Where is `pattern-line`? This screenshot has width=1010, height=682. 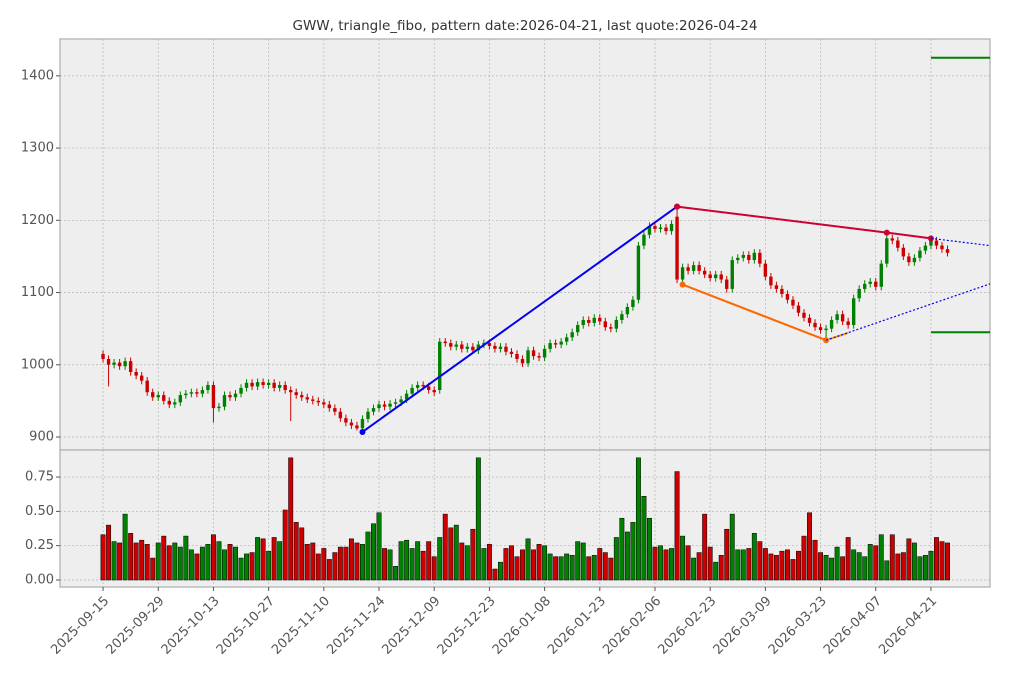
pattern-line is located at coordinates (960, 242).